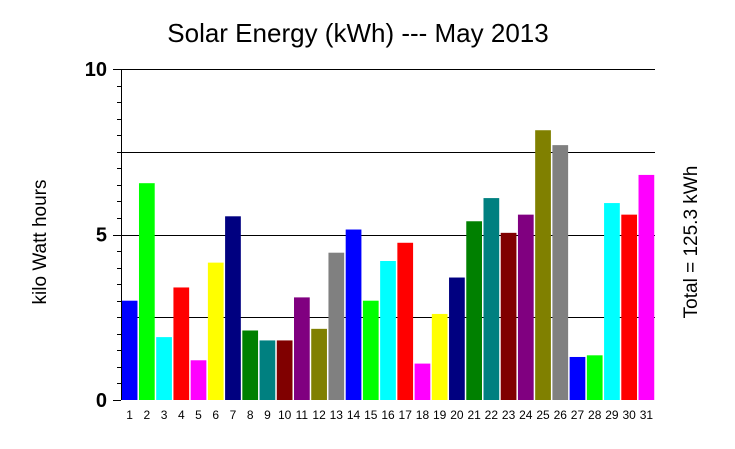  What do you see at coordinates (117, 235) in the screenshot?
I see `minor-ticks` at bounding box center [117, 235].